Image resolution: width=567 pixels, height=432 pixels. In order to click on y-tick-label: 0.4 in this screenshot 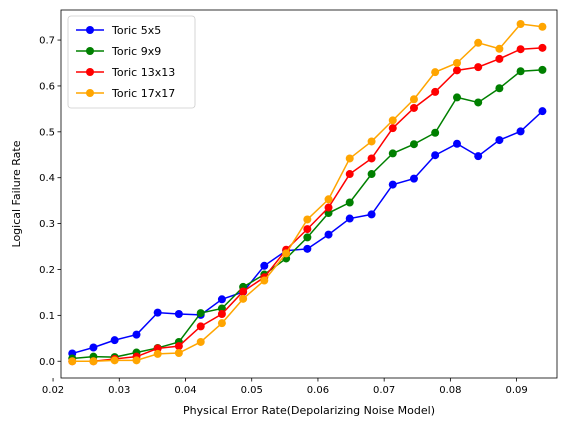, I will do `click(47, 178)`.